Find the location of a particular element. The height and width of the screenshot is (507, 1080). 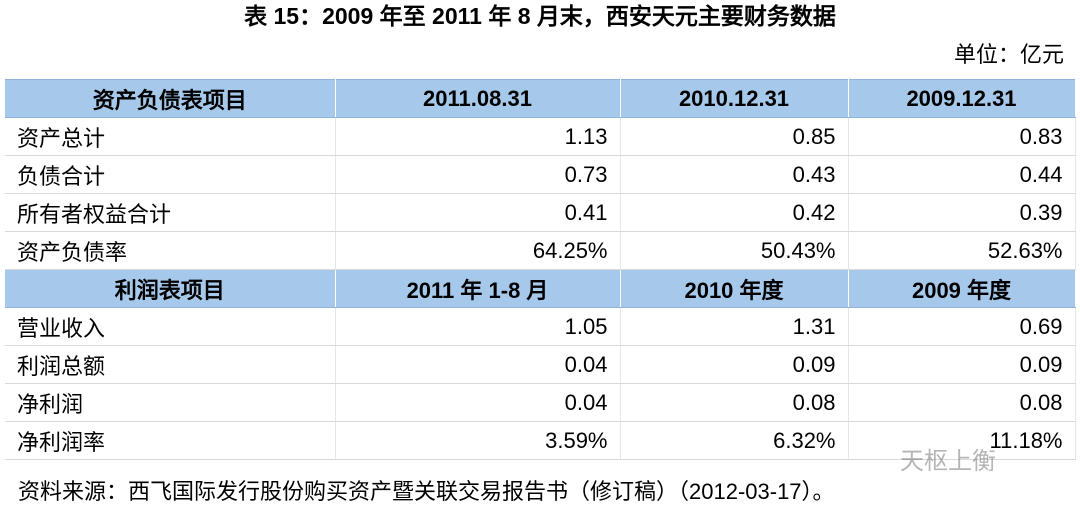

value-cell: 0.83 is located at coordinates (962, 136).